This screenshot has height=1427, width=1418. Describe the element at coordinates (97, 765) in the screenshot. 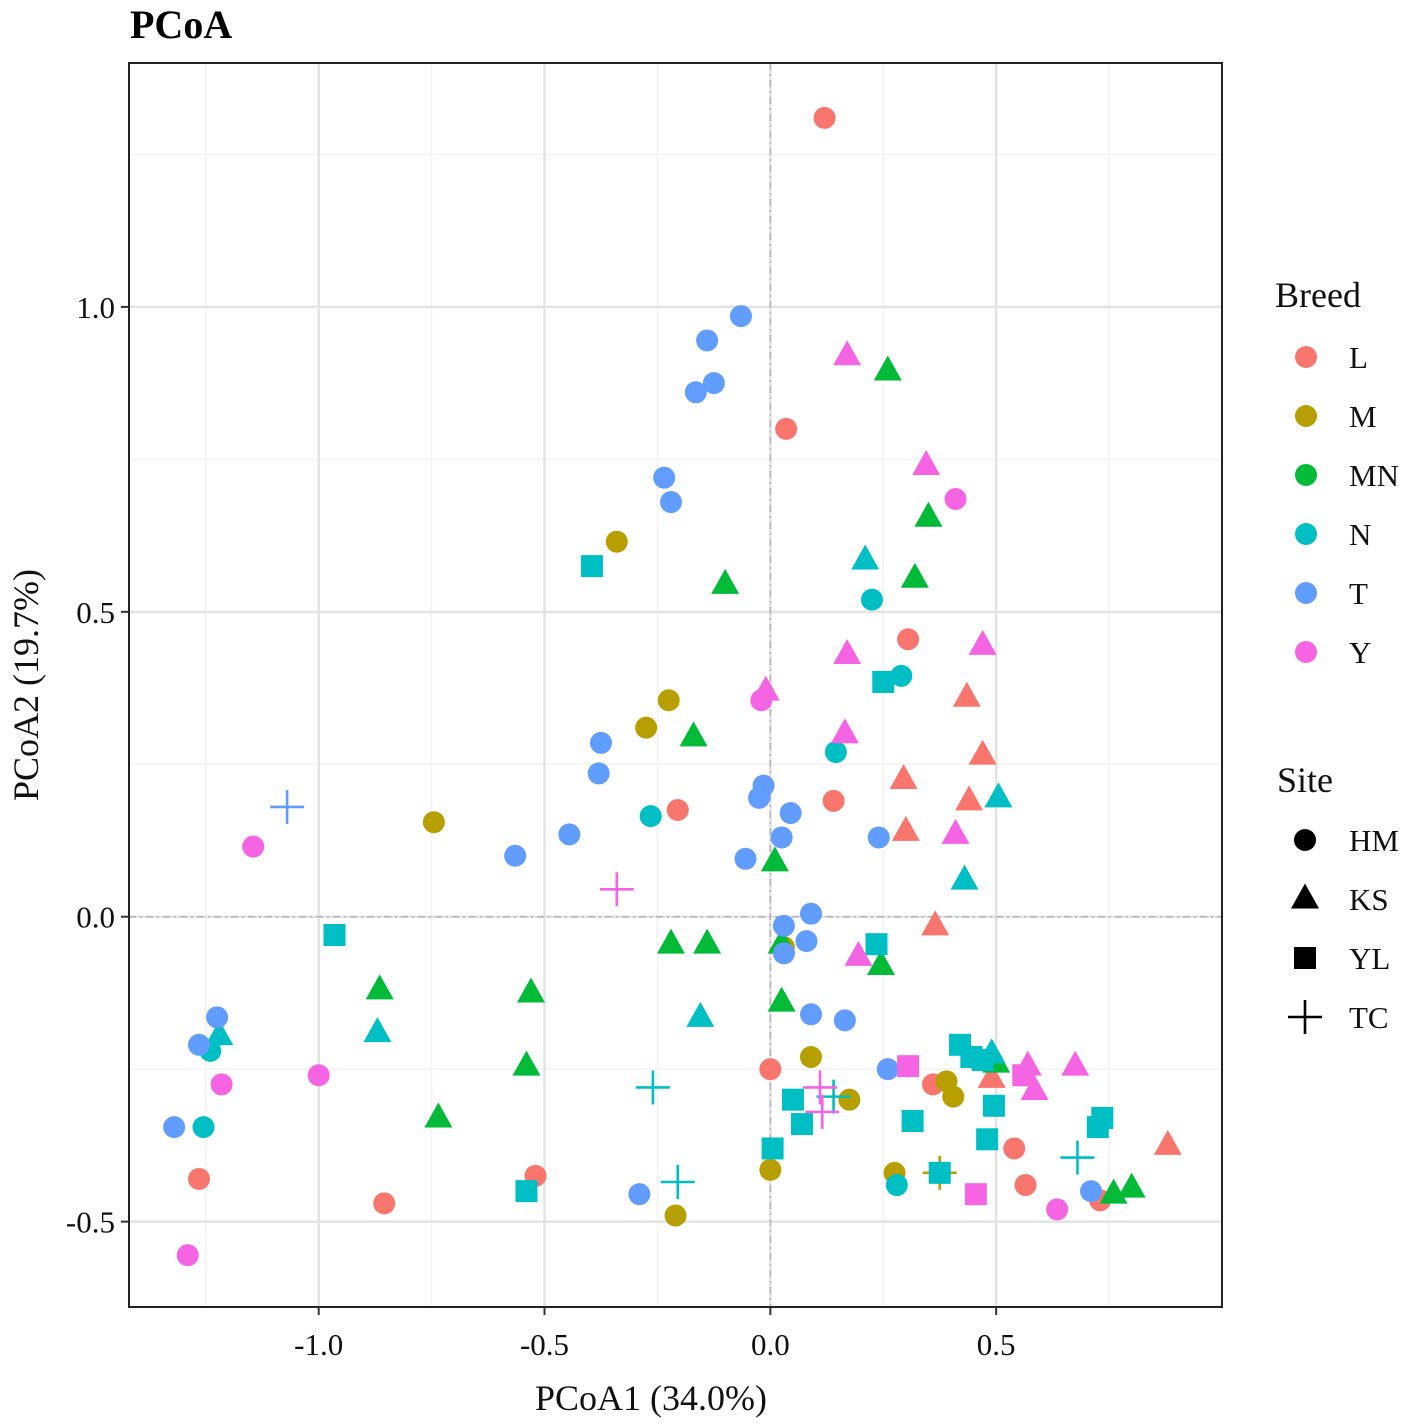

I see `y-axis-ticks: -0.5 0.0 0.5 1.0` at that location.